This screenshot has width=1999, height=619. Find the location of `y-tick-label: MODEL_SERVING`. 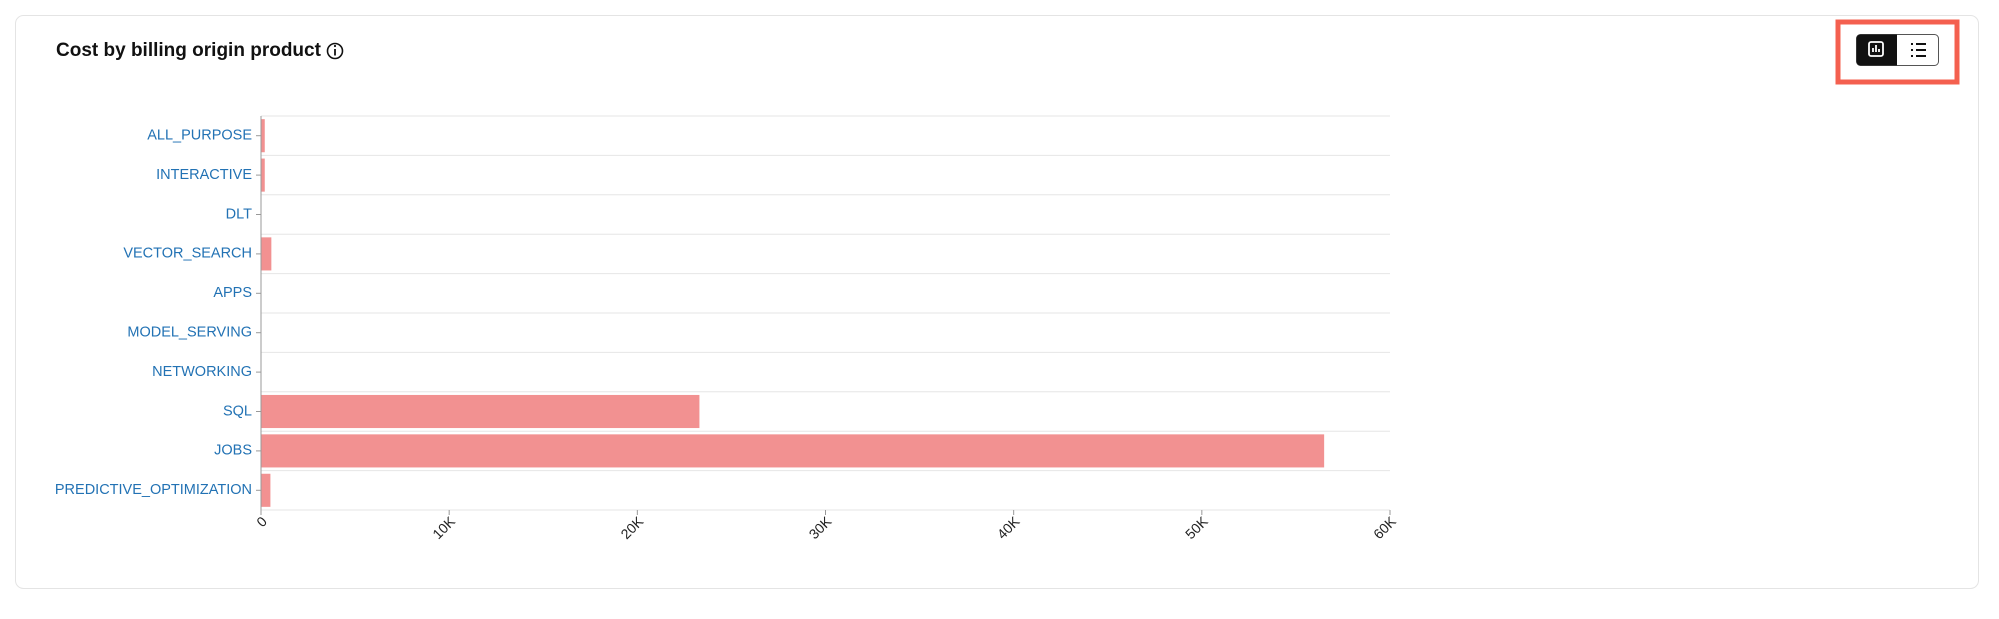

y-tick-label: MODEL_SERVING is located at coordinates (189, 333).